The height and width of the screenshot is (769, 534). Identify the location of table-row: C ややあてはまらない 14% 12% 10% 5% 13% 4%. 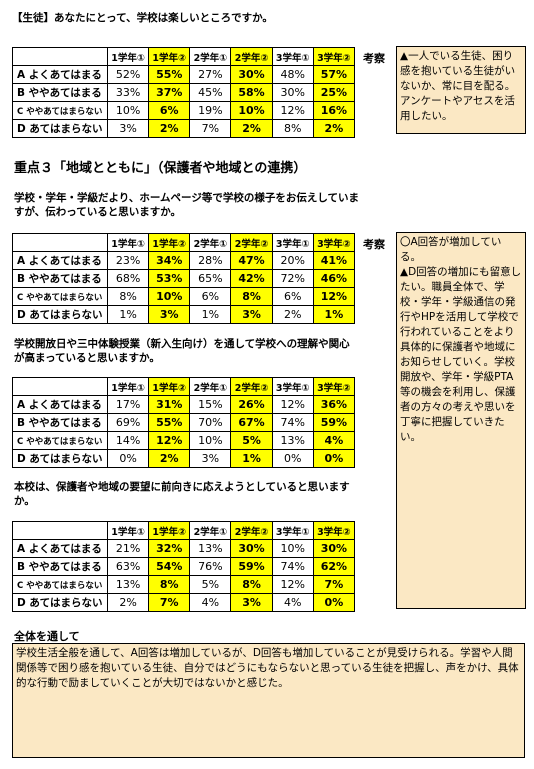
(184, 440).